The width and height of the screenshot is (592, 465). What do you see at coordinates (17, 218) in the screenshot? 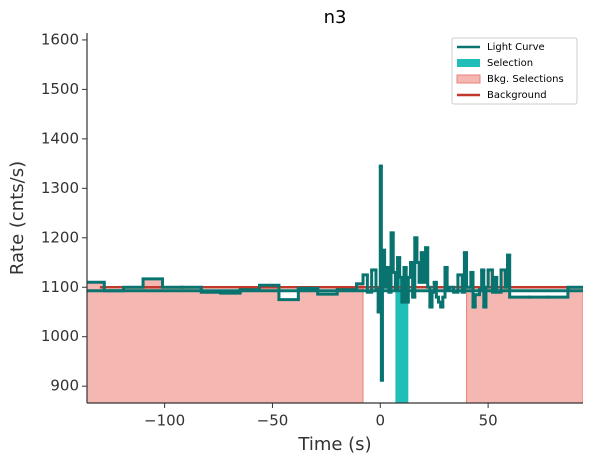
I see `y-axis-label: Rate (cnts/s)` at bounding box center [17, 218].